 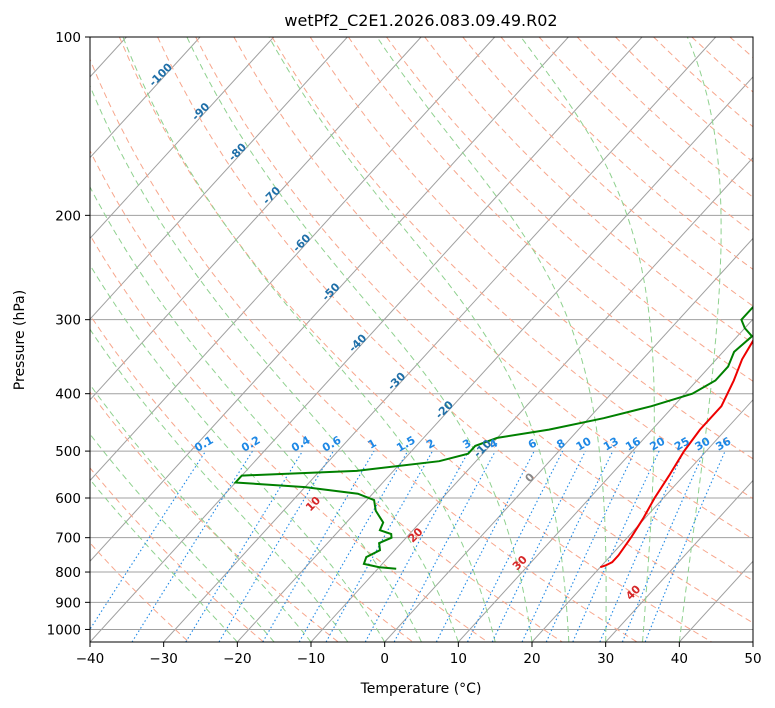 I want to click on x-tick-label: −30, so click(x=163, y=659).